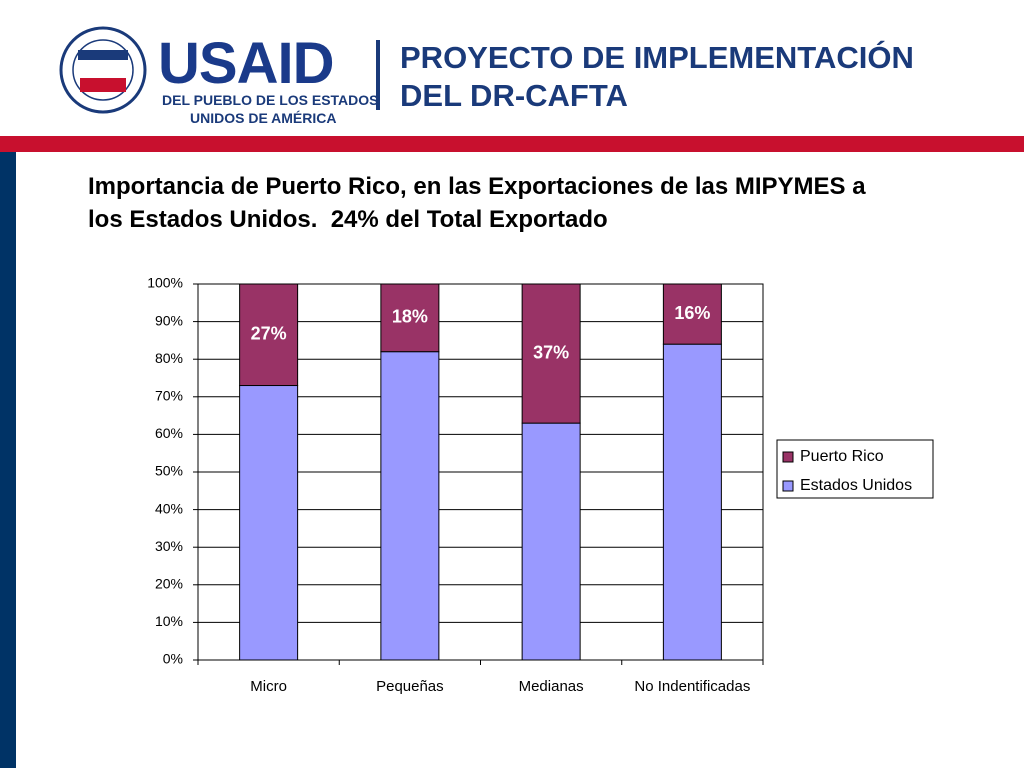 This screenshot has height=768, width=1024. What do you see at coordinates (169, 508) in the screenshot?
I see `y-tick-label: 40%` at bounding box center [169, 508].